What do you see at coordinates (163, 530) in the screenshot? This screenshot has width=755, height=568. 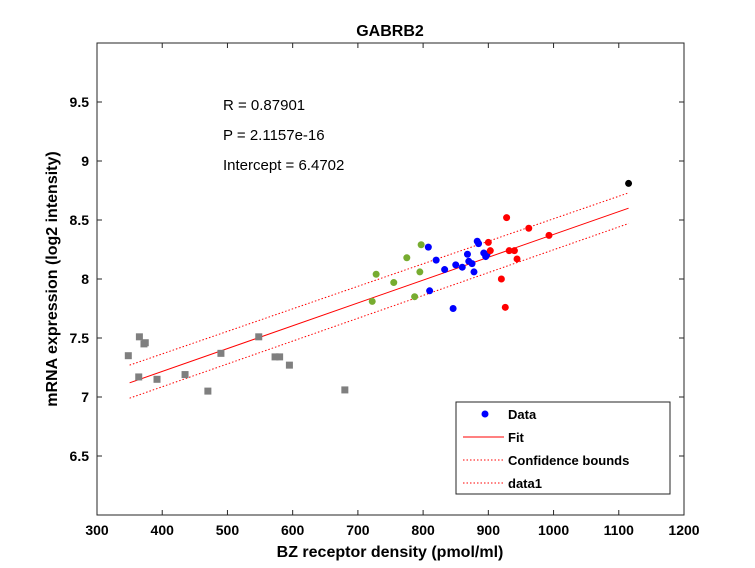 I see `x-tick-label: 400` at bounding box center [163, 530].